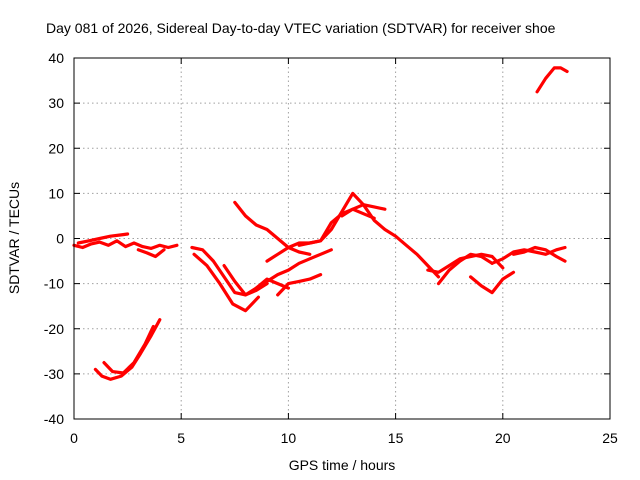  What do you see at coordinates (56, 193) in the screenshot?
I see `y-tick-label: 10` at bounding box center [56, 193].